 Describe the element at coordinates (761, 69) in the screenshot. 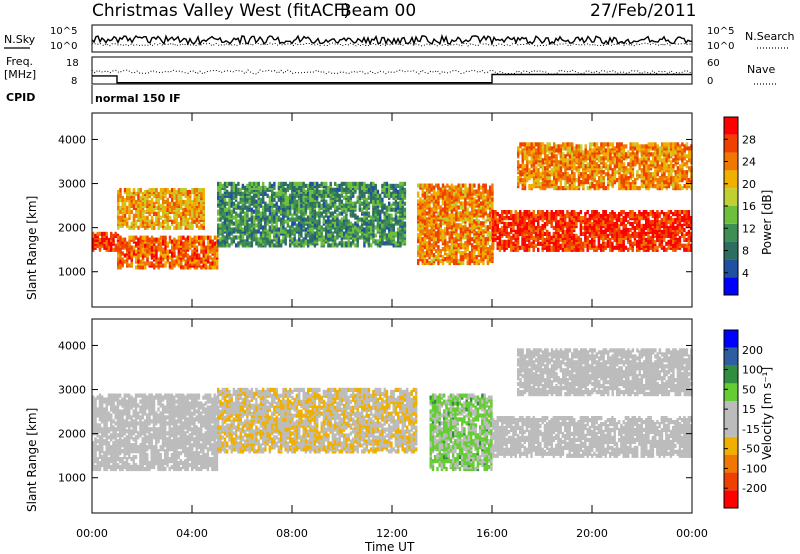

I see `nave-label: Nave` at that location.